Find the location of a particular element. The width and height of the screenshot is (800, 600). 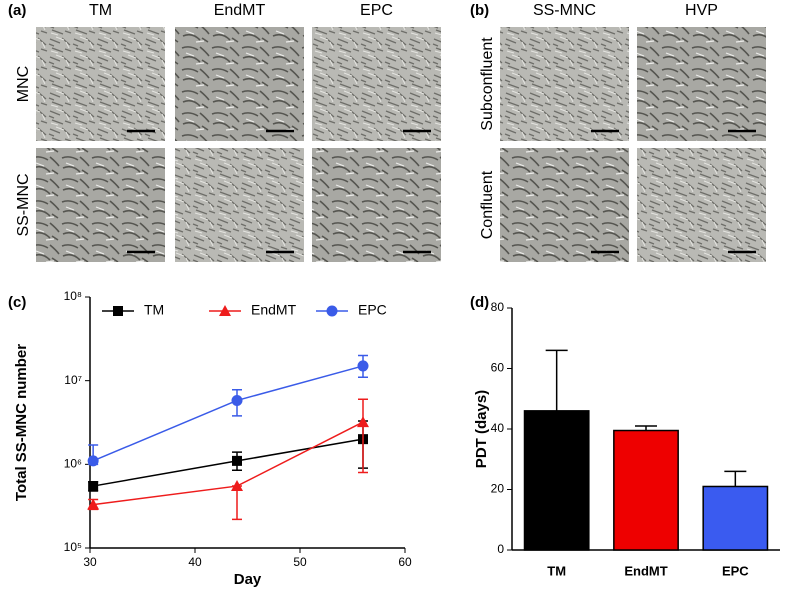

row-label: Subconfluent is located at coordinates (487, 84).